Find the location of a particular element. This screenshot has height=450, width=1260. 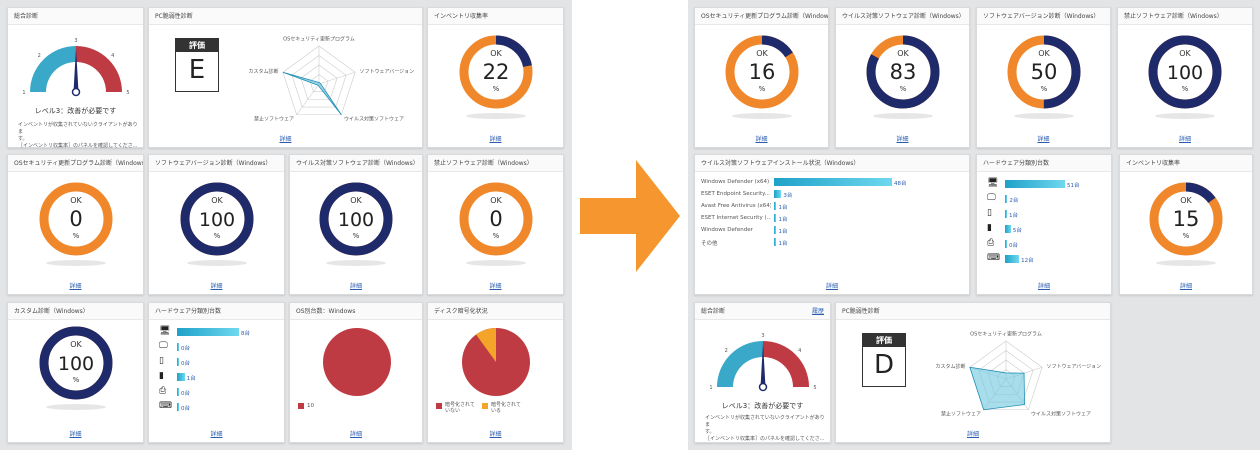

bar-value: 12台 is located at coordinates (1027, 261).